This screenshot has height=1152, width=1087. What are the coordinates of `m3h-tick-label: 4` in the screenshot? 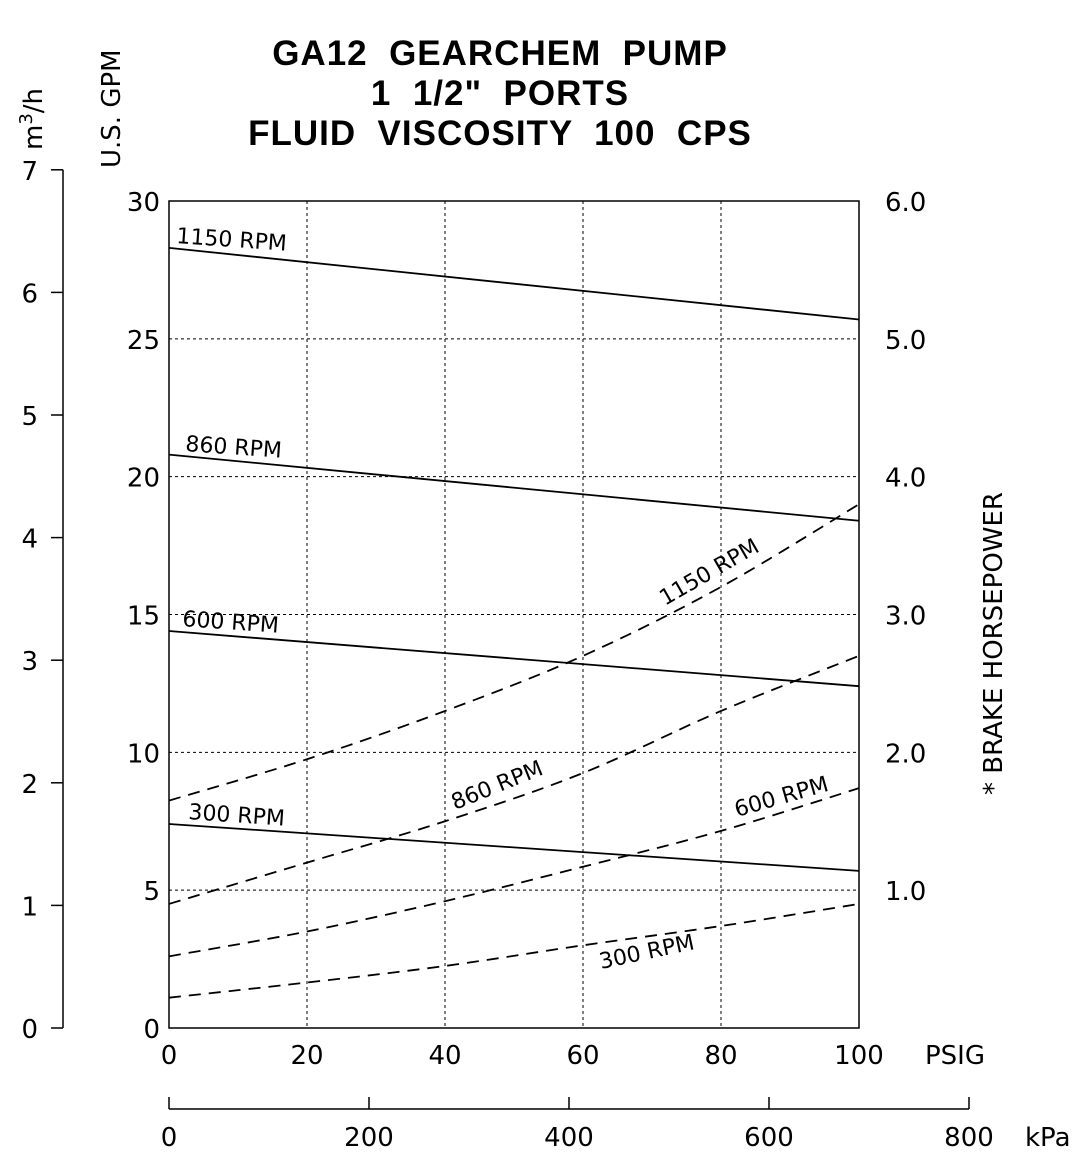 It's located at (29, 540).